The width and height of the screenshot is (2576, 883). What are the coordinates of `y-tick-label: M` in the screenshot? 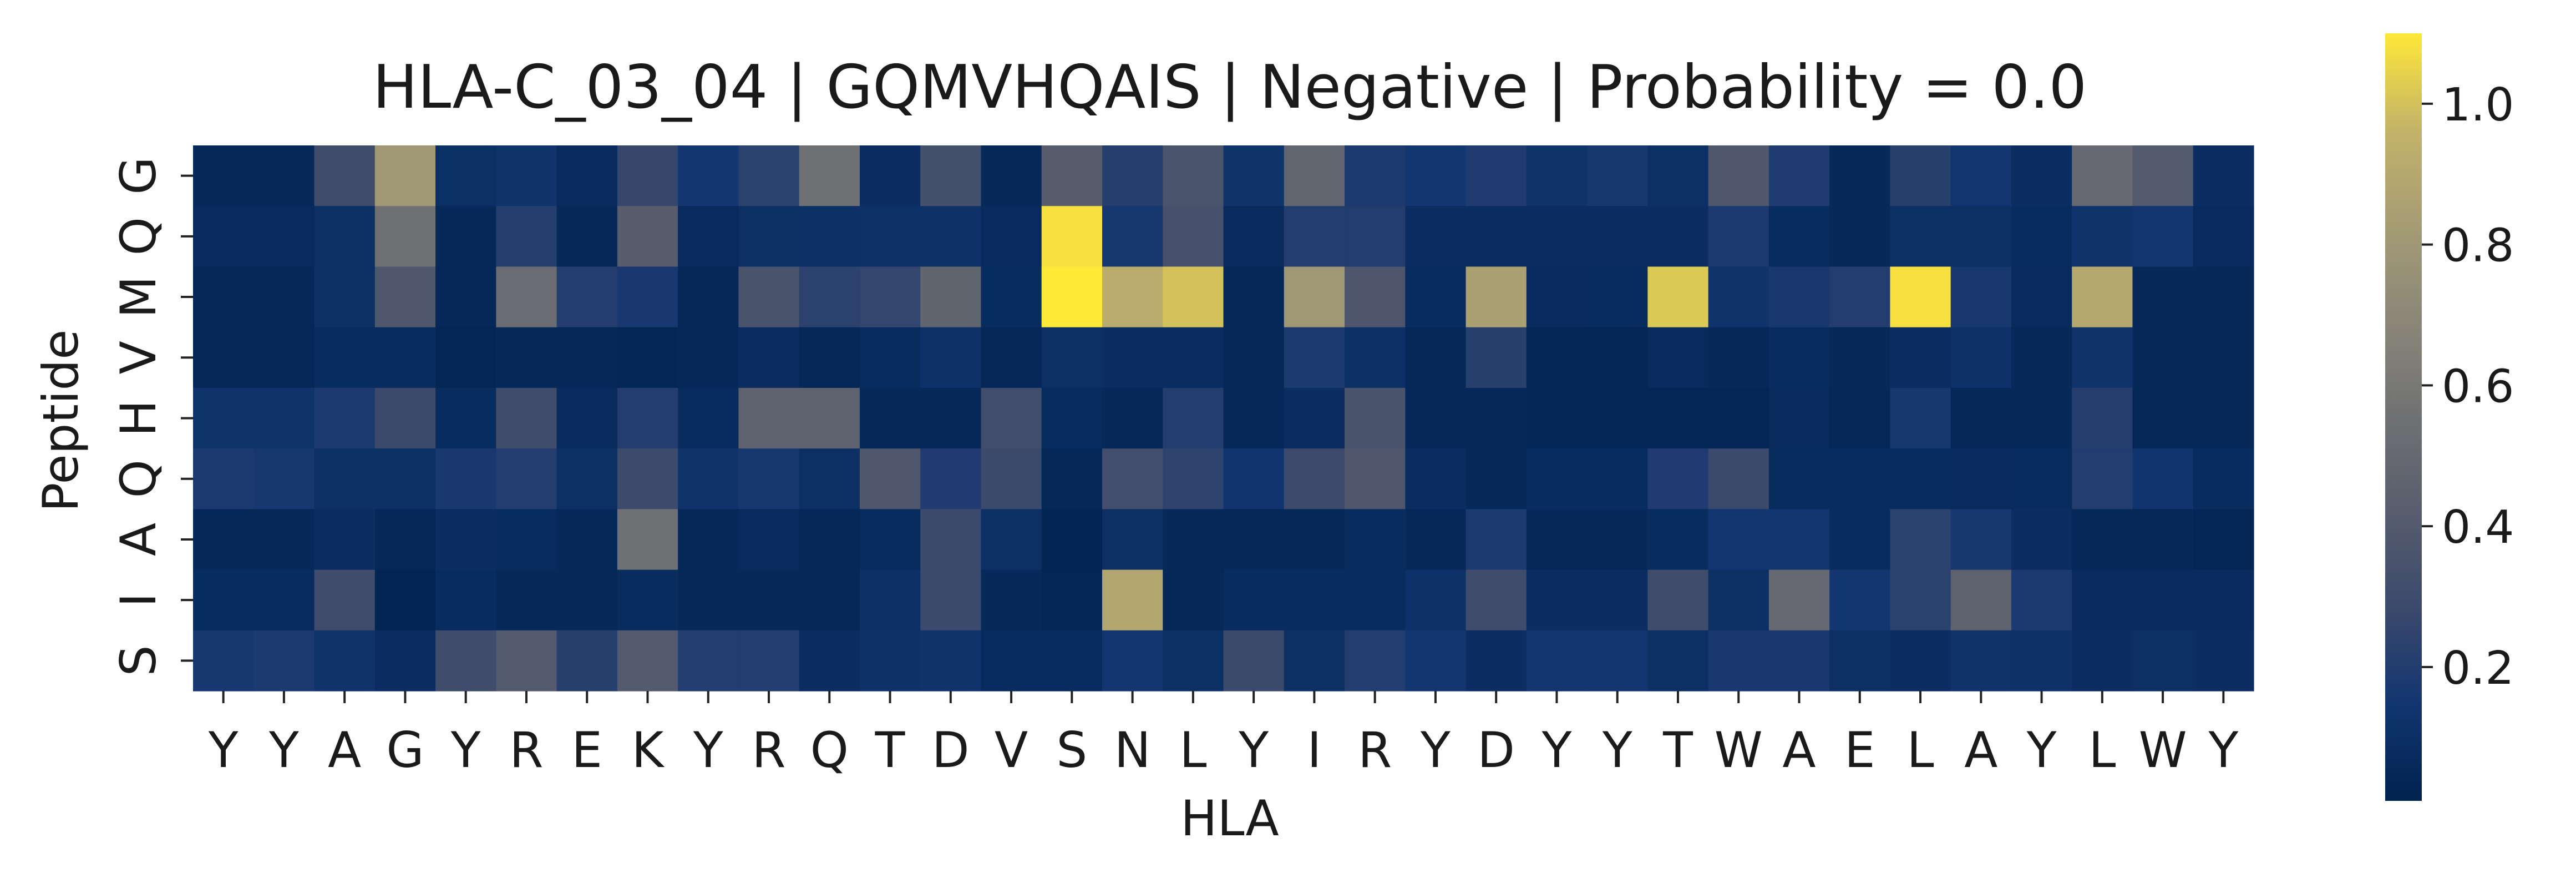 It's located at (138, 297).